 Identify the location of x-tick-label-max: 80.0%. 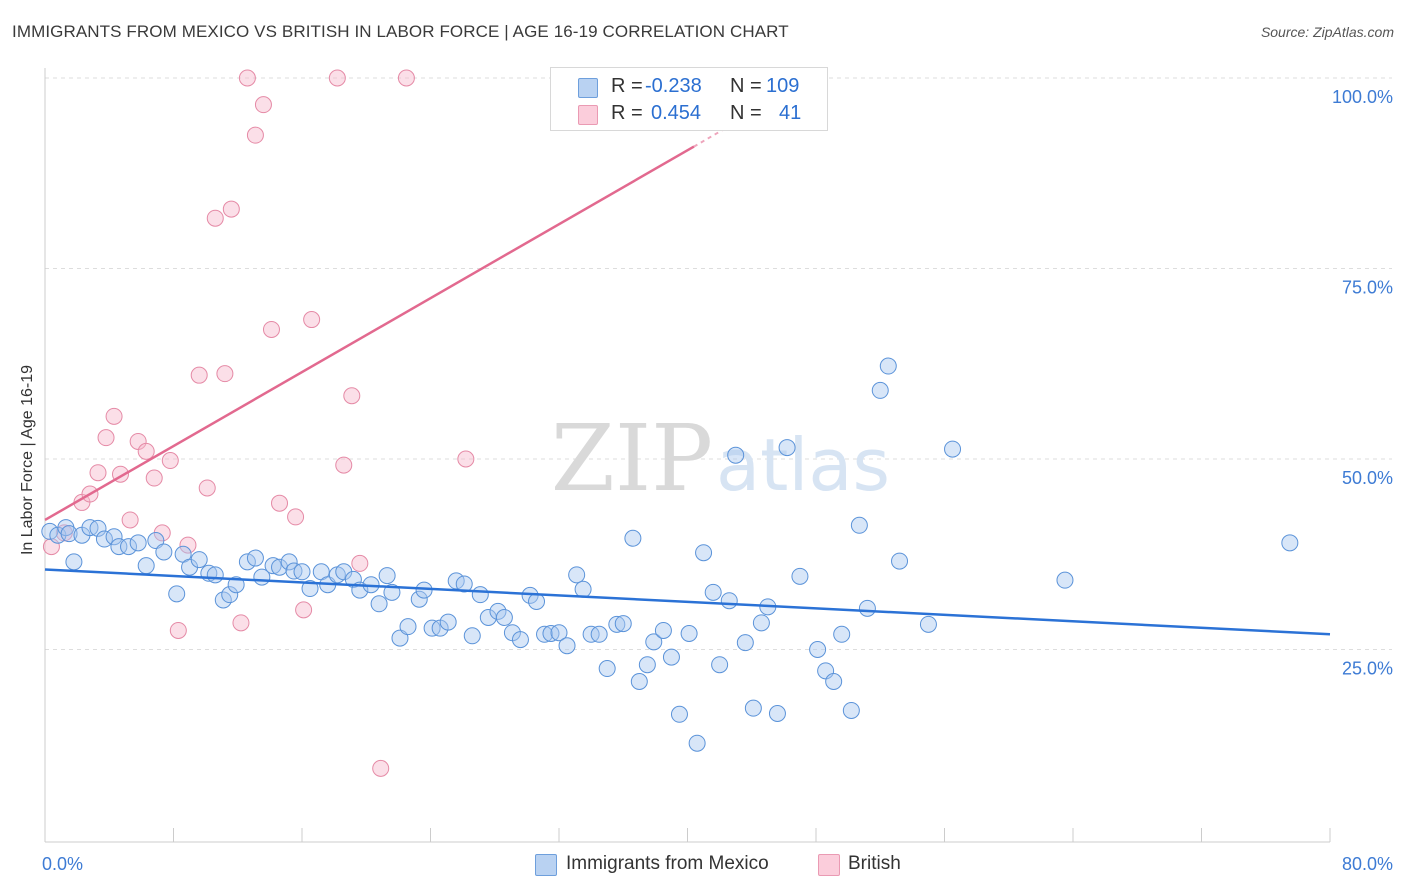
(1367, 864).